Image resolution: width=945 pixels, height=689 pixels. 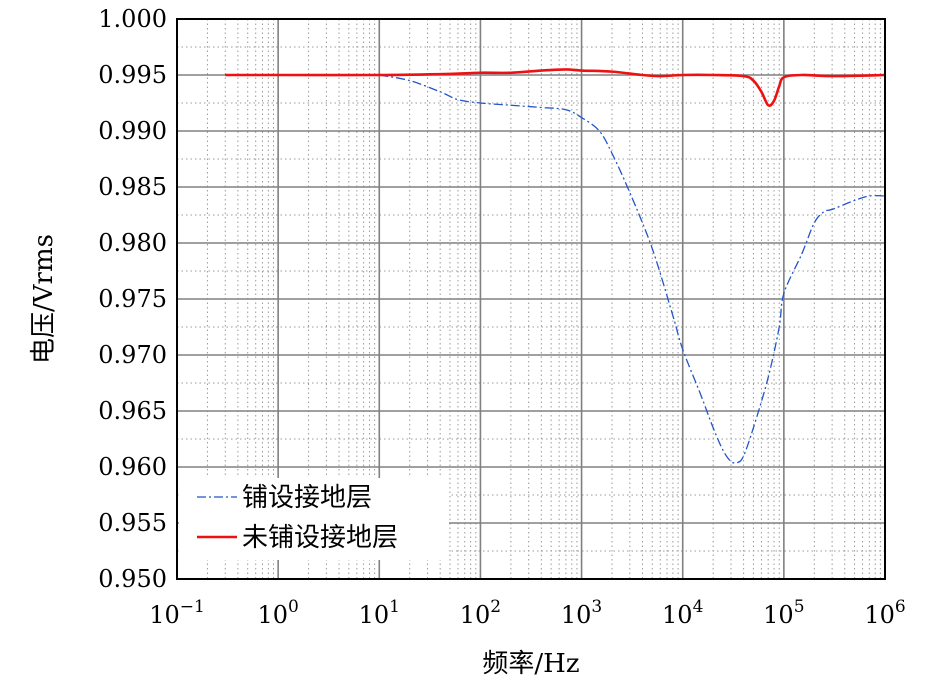 I want to click on y-tick-label: 0.990, so click(x=132, y=131).